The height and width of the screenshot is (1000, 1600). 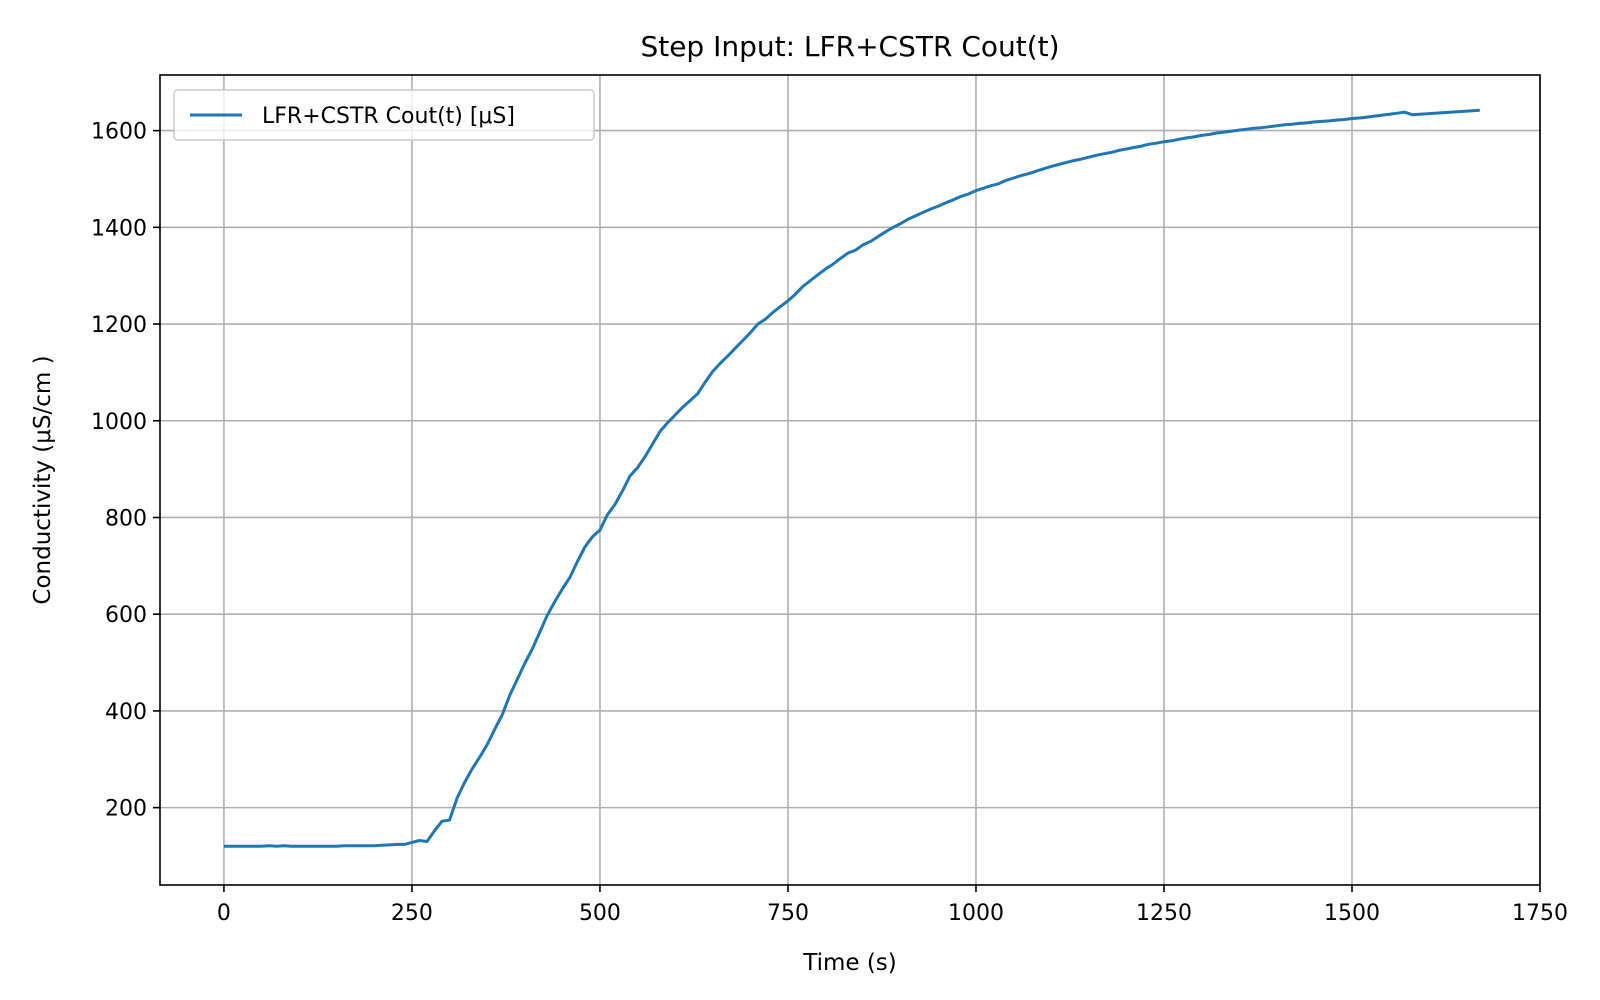 I want to click on x-tick-label: 1750, so click(x=1540, y=913).